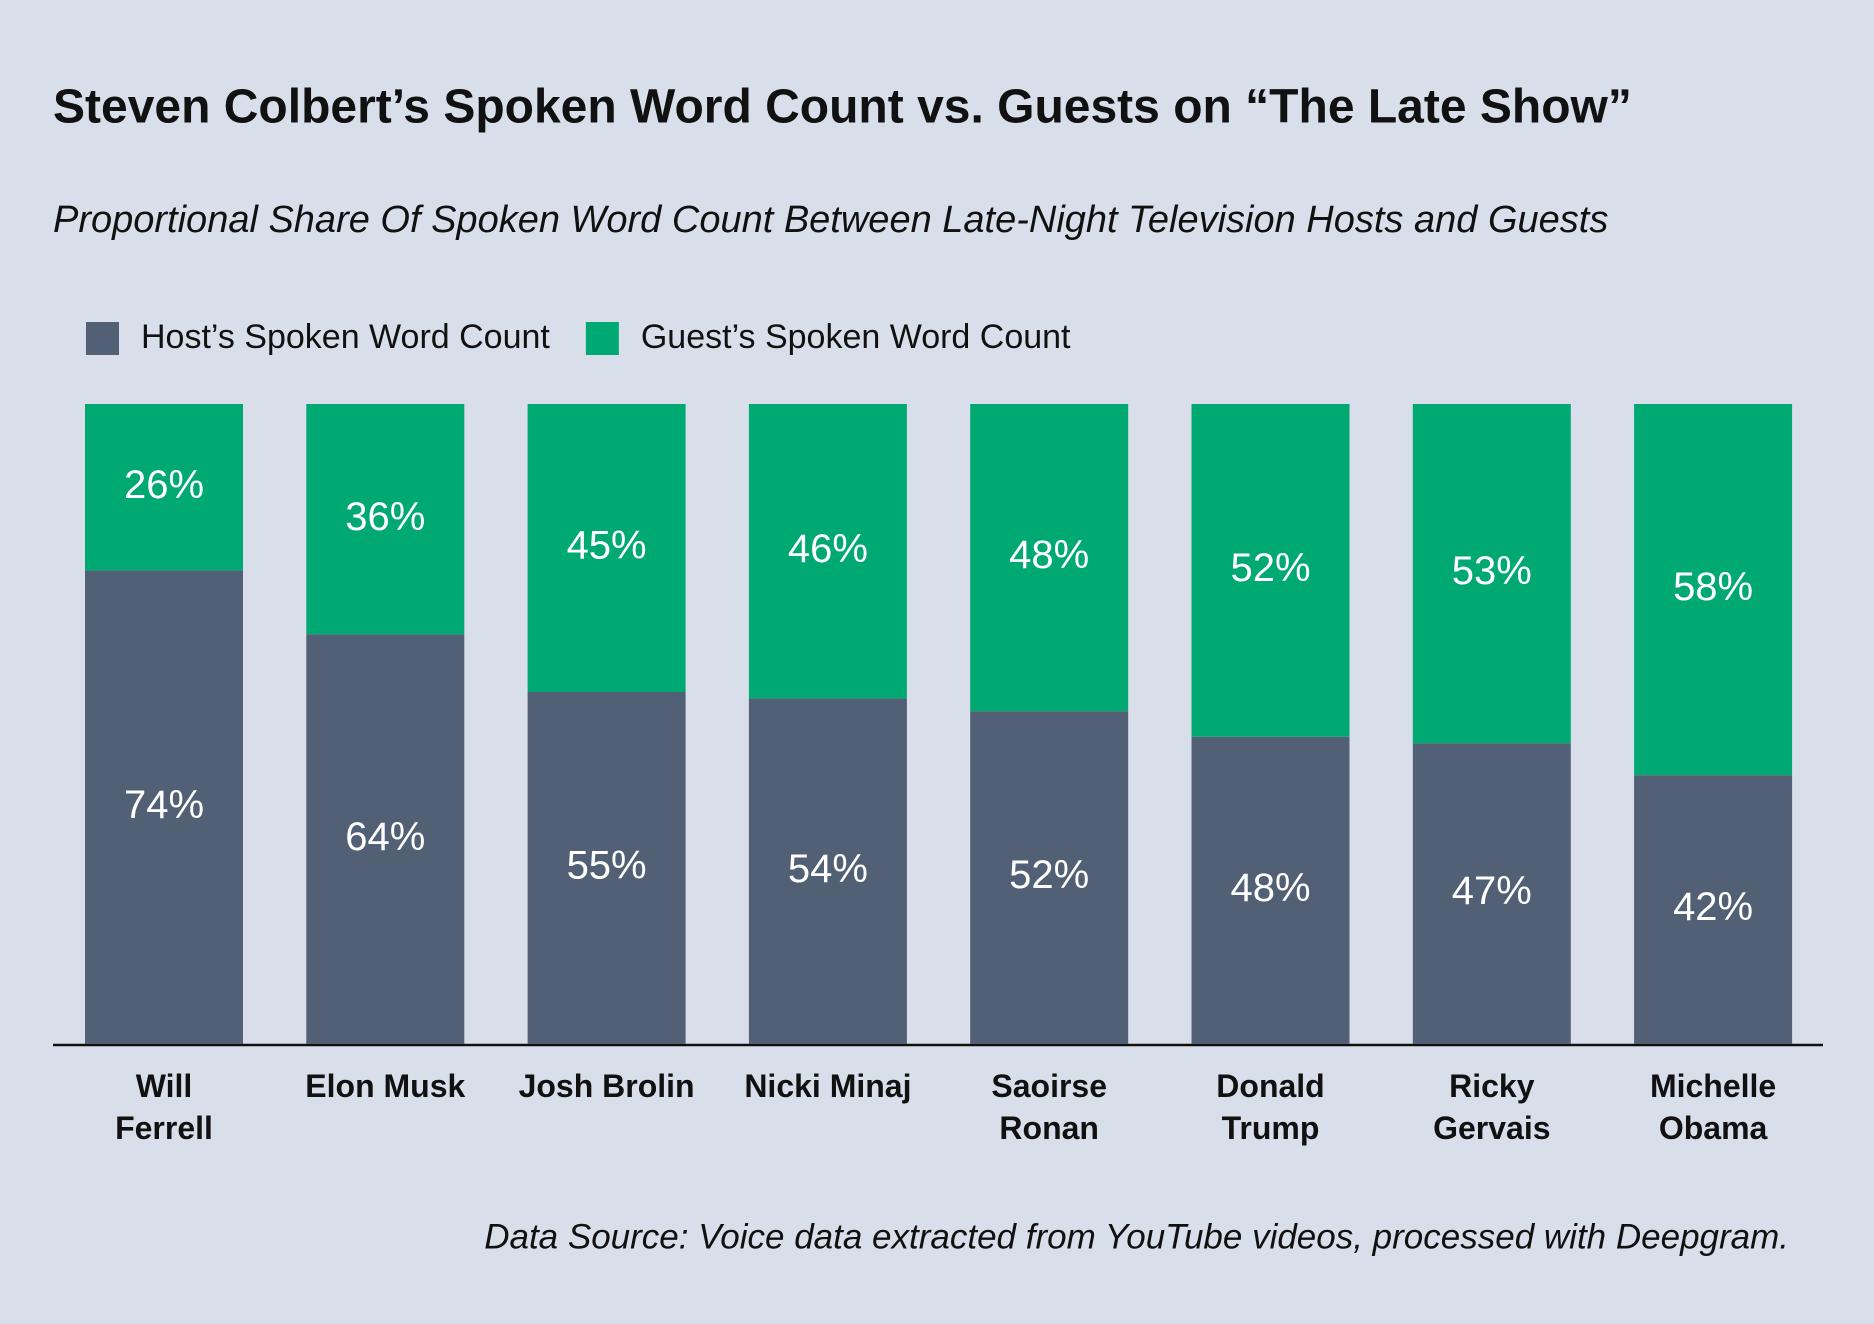  I want to click on legend-label: Host’s Spoken Word Count, so click(345, 337).